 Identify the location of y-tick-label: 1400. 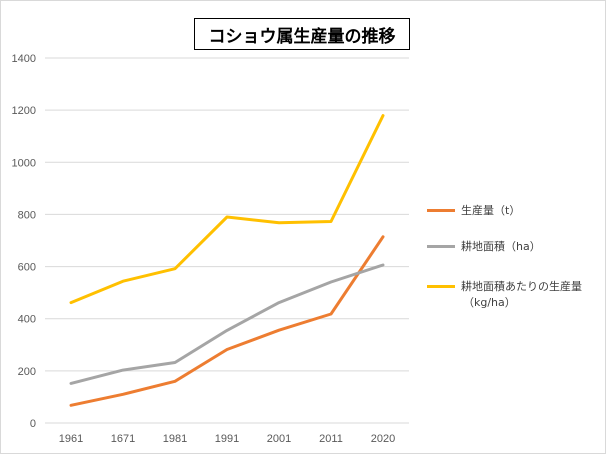
(24, 59).